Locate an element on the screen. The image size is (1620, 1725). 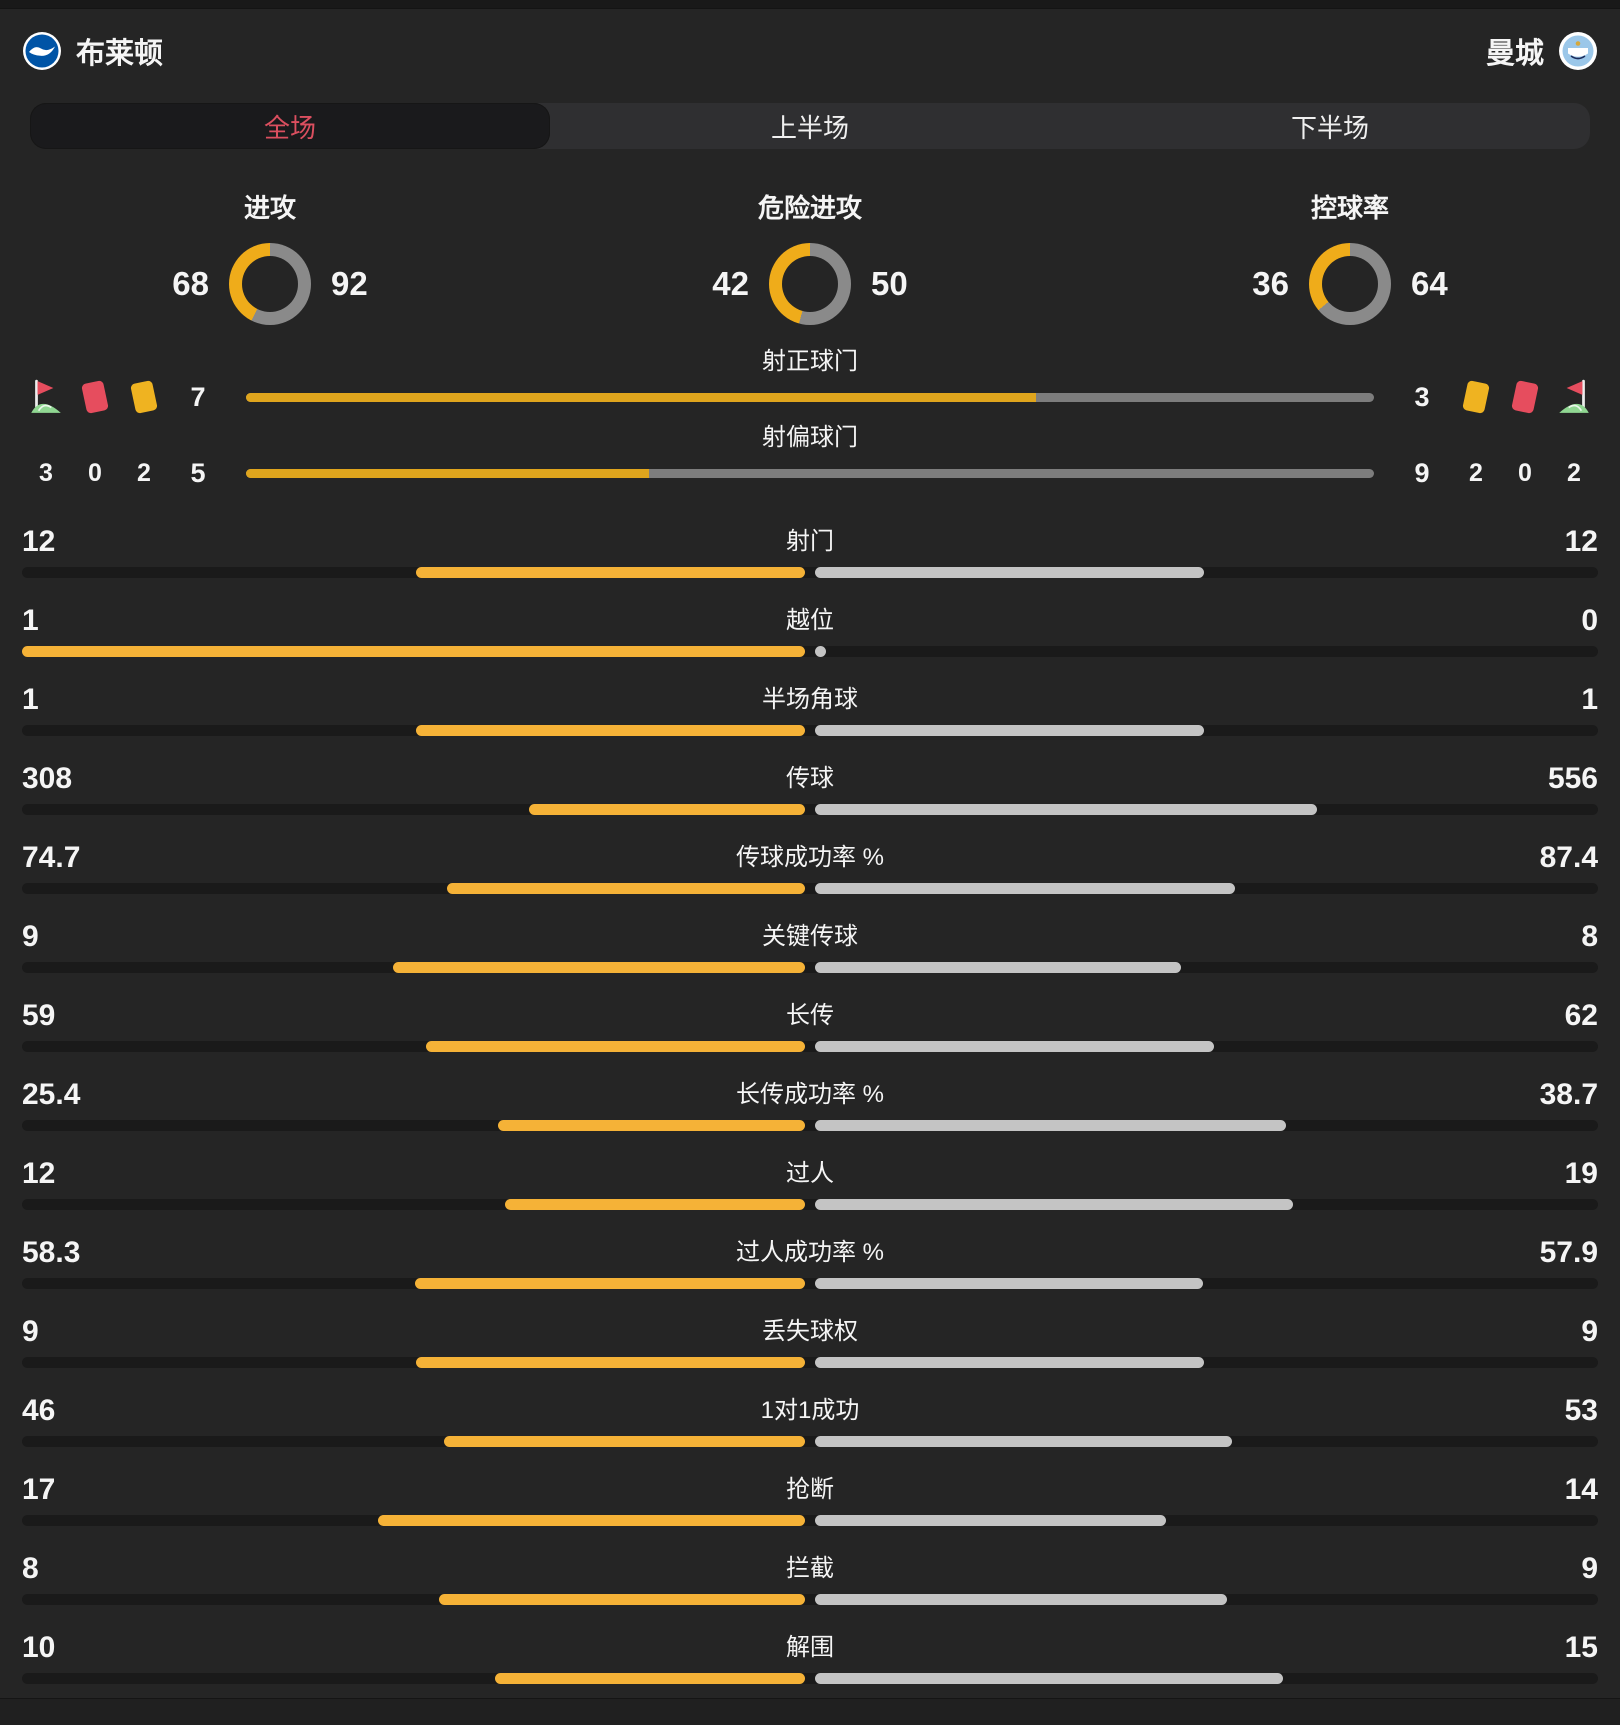
footer-strip is located at coordinates (810, 1711).